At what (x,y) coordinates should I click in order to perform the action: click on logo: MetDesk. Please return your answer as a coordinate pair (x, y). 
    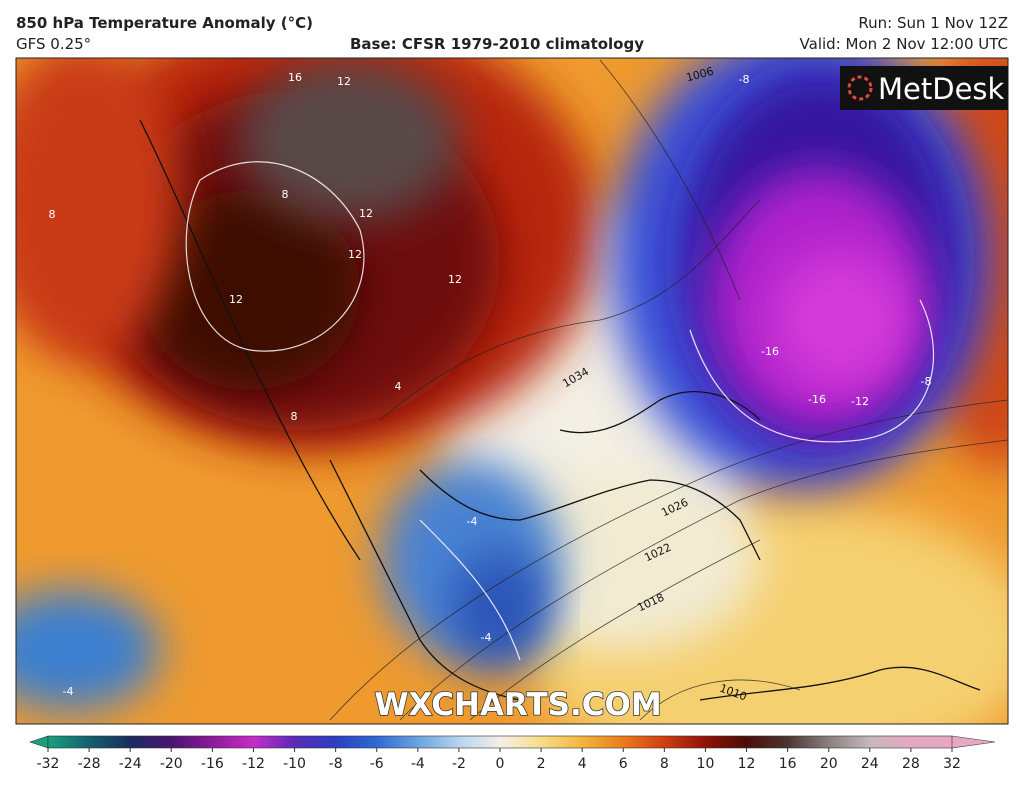
    Looking at the image, I should click on (924, 88).